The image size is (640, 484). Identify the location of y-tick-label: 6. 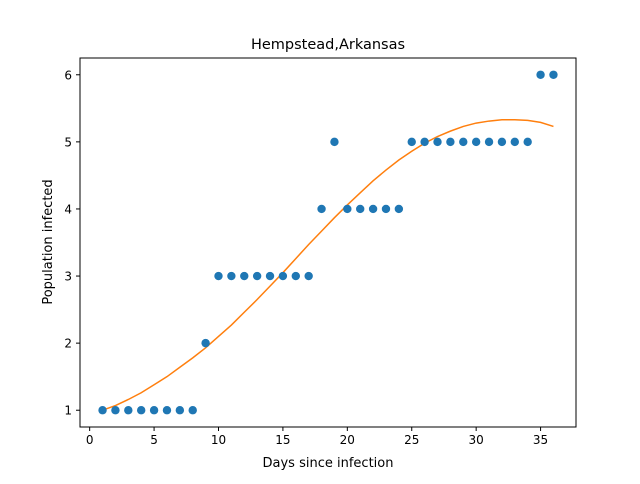
(68, 75).